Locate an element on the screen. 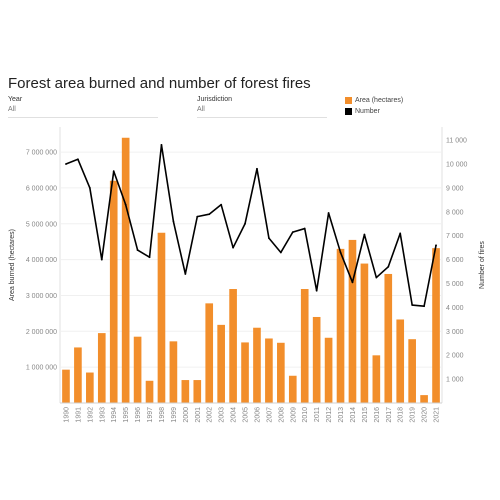 This screenshot has height=500, width=500. year-filter: Year All is located at coordinates (15, 104).